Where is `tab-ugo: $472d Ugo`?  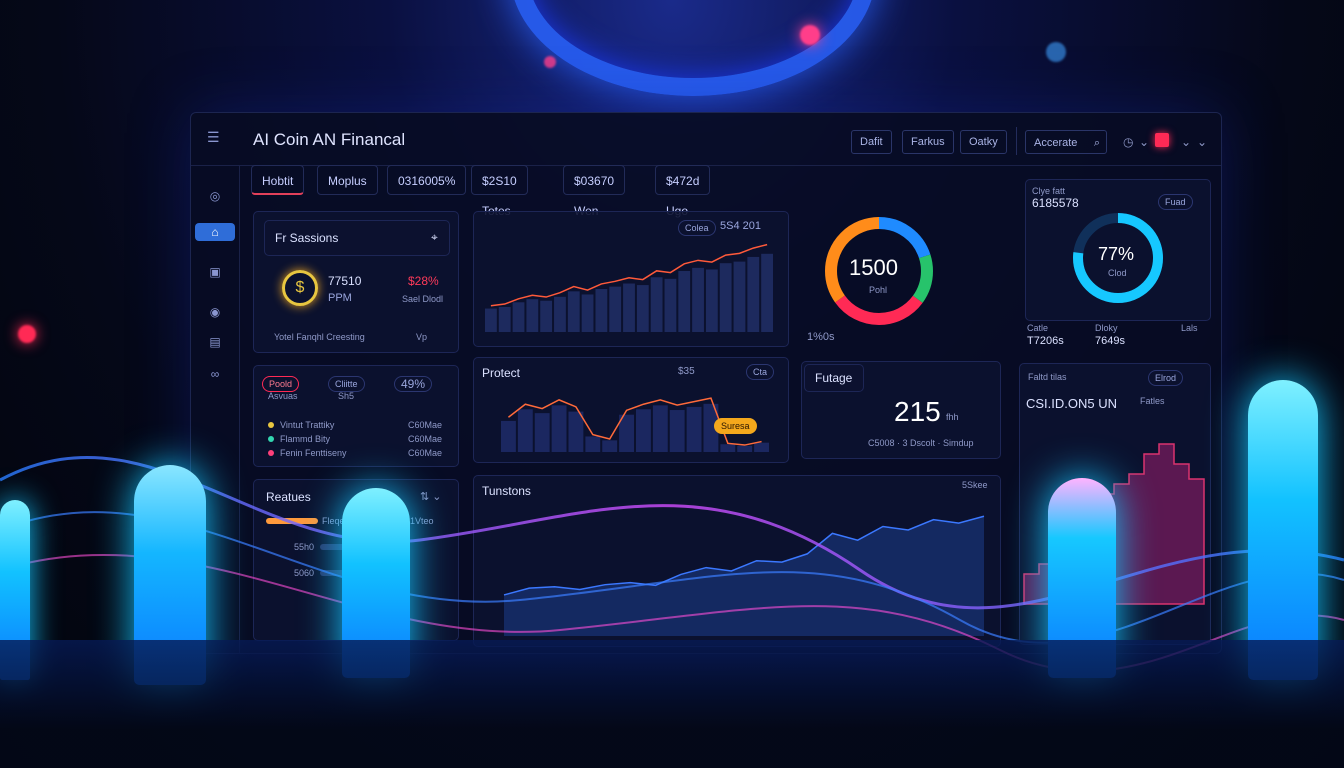
tab-ugo: $472d Ugo is located at coordinates (683, 191).